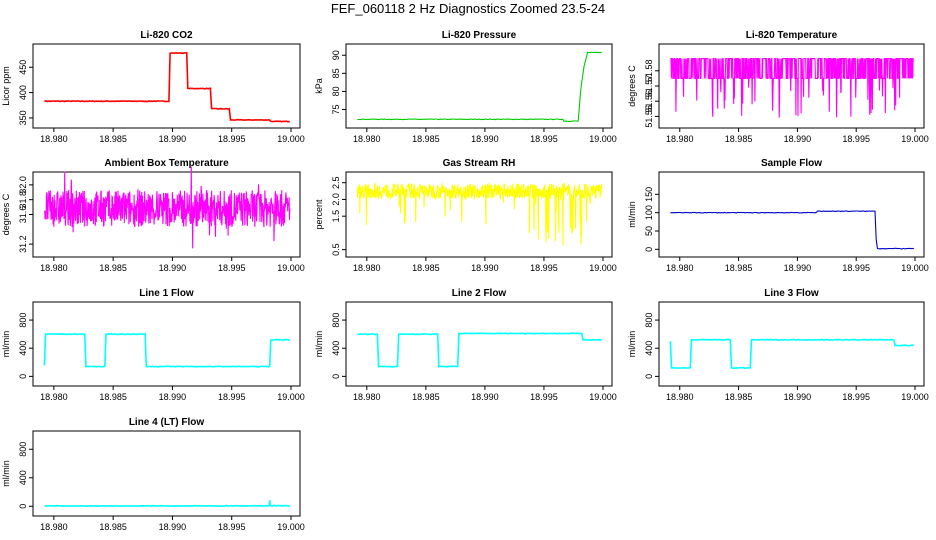  I want to click on y-axis-label: percent, so click(319, 214).